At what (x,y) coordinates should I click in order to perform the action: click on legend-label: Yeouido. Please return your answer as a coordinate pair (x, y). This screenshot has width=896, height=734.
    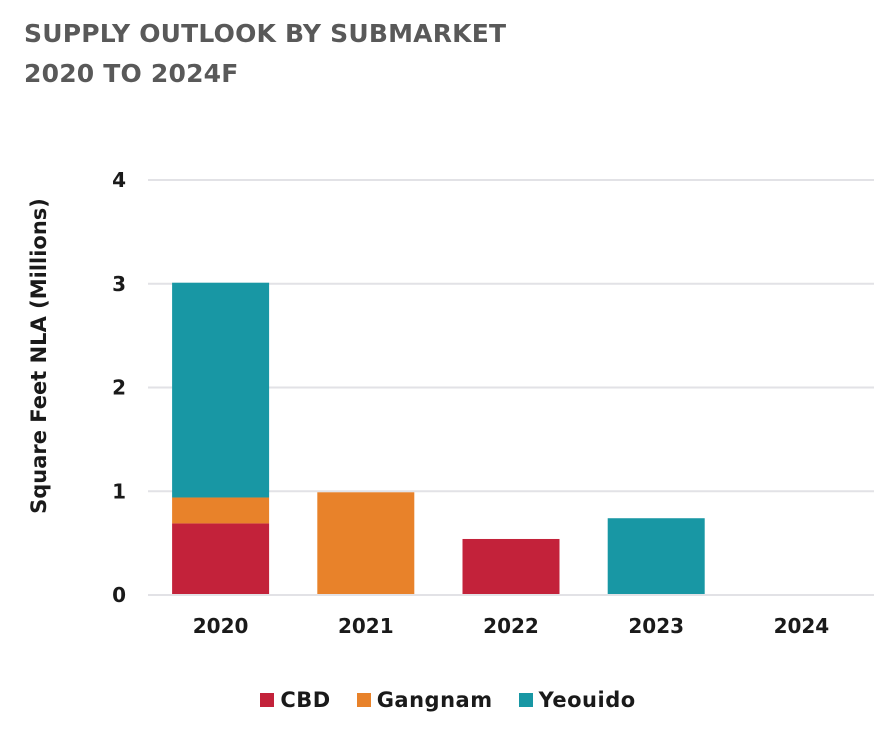
    Looking at the image, I should click on (587, 700).